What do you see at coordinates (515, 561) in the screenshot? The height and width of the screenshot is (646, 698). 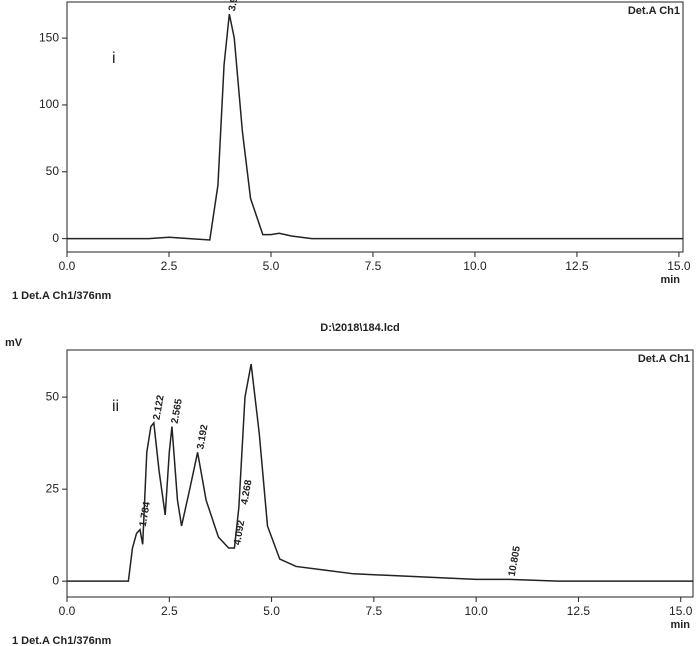 I see `peak-label: 10.805` at bounding box center [515, 561].